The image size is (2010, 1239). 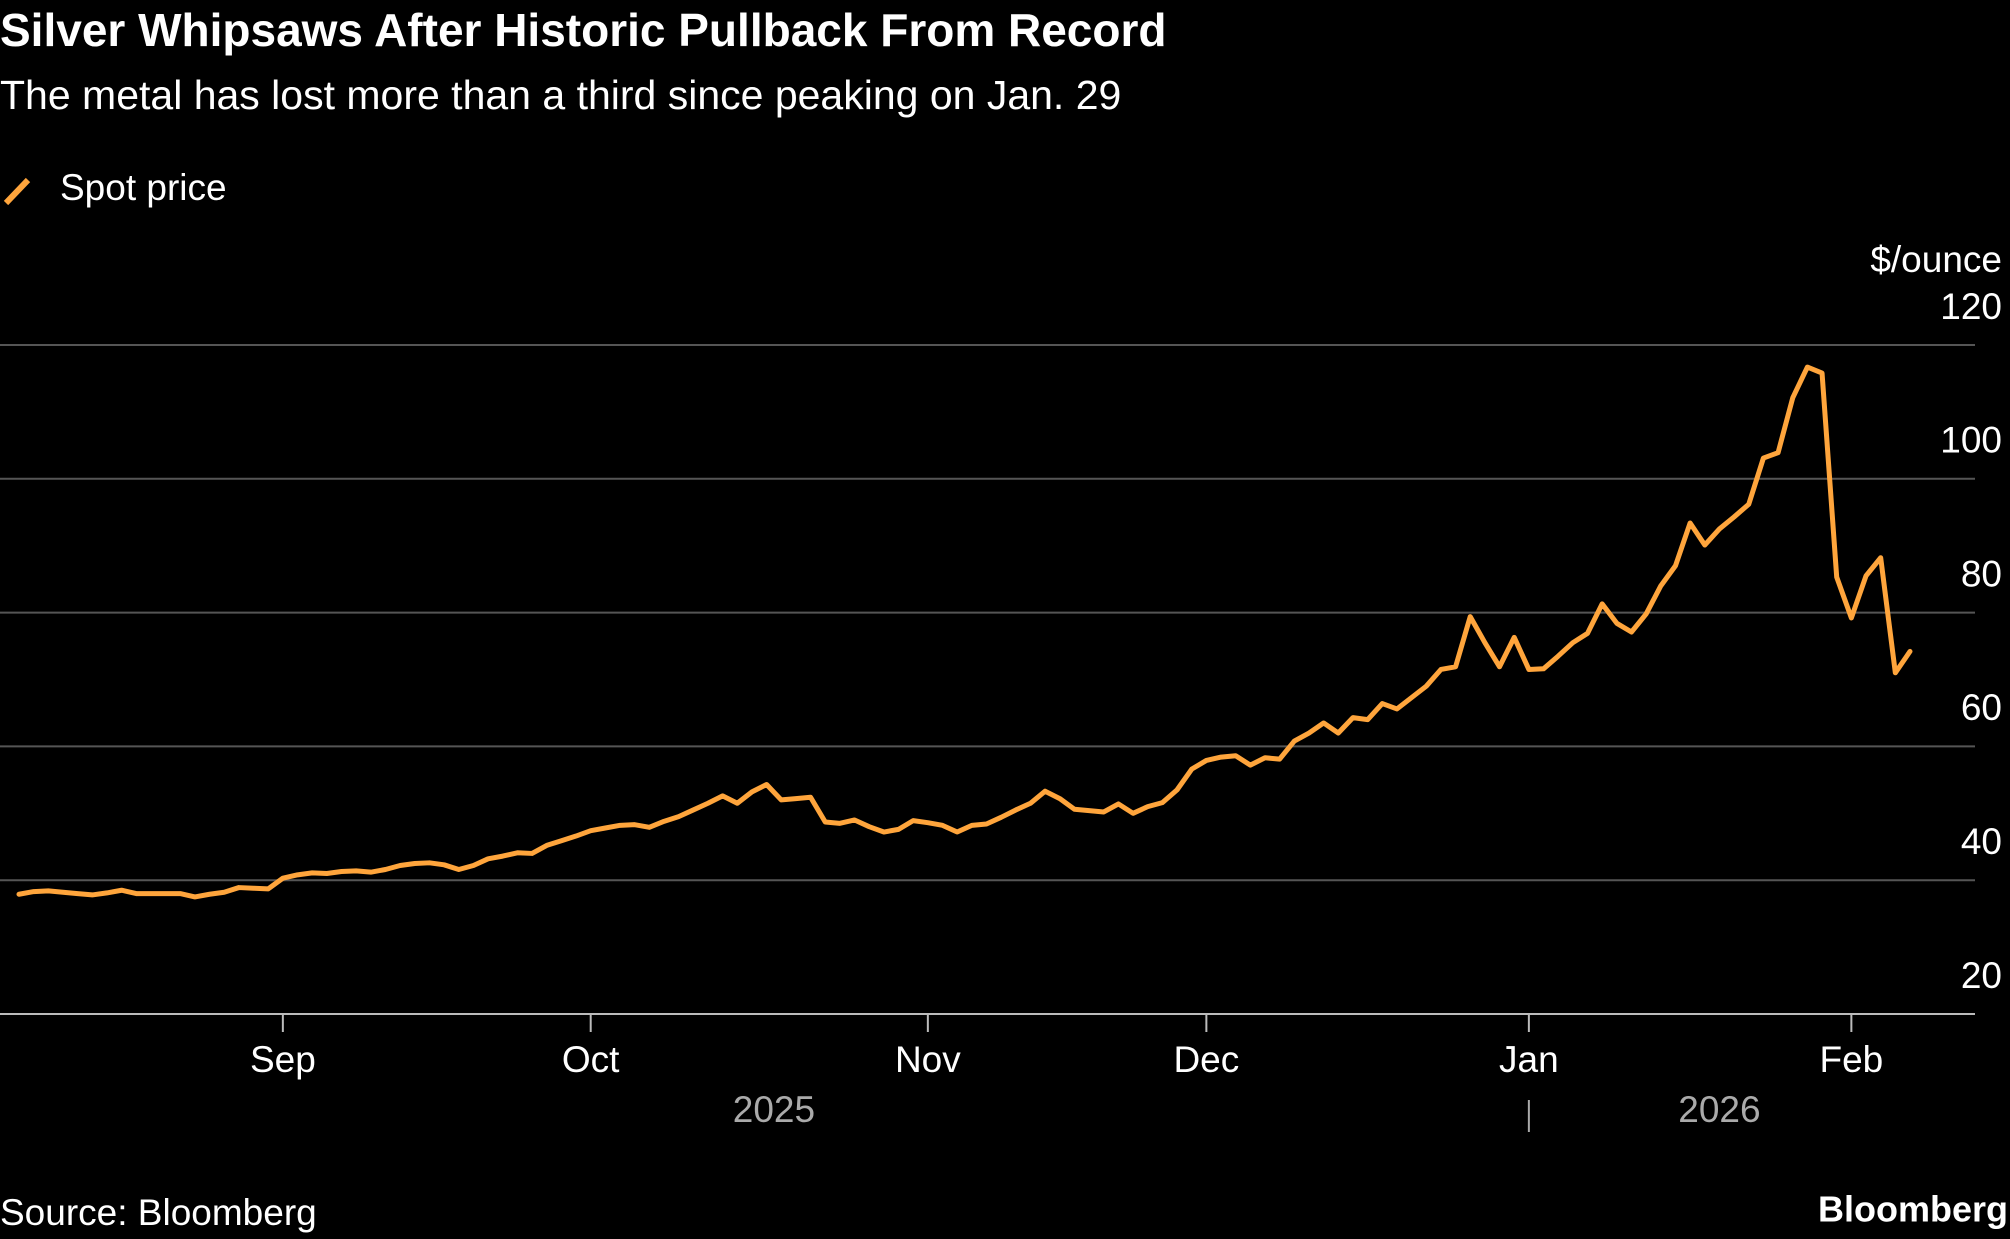 I want to click on legend-swatch, so click(x=17, y=191).